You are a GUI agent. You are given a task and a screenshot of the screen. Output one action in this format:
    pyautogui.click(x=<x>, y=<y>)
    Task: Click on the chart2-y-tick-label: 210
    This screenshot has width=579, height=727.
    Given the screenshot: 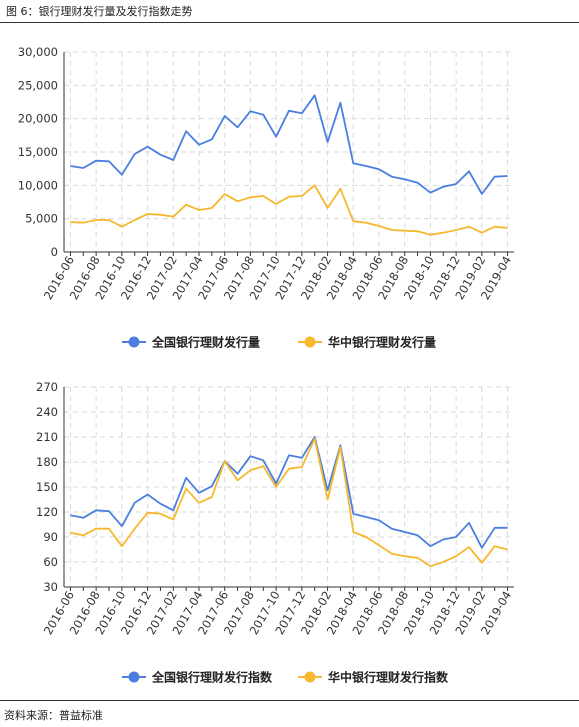 What is the action you would take?
    pyautogui.click(x=47, y=437)
    